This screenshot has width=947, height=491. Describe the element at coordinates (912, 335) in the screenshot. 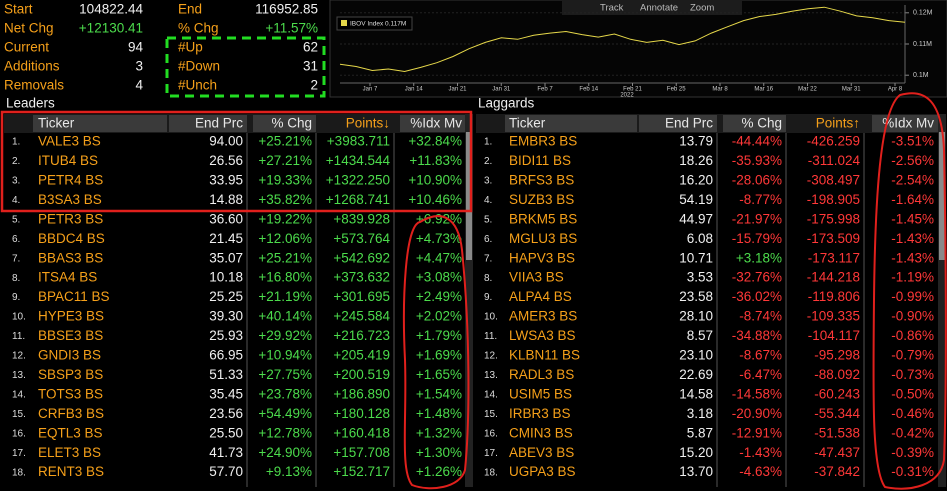

I see `idx-move: -0.86%` at that location.